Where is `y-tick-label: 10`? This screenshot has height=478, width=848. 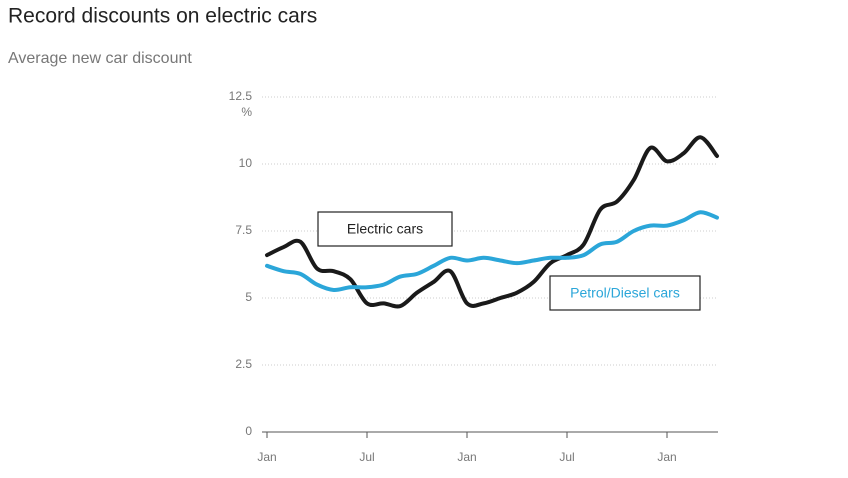 y-tick-label: 10 is located at coordinates (246, 163).